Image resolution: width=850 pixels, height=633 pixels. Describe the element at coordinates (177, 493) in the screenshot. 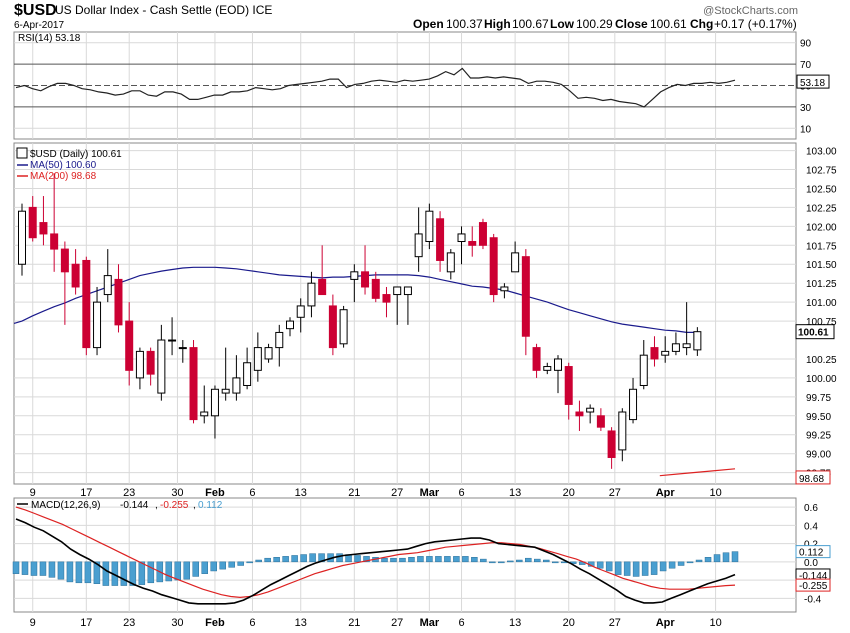

I see `price-xtick-3: 30` at that location.